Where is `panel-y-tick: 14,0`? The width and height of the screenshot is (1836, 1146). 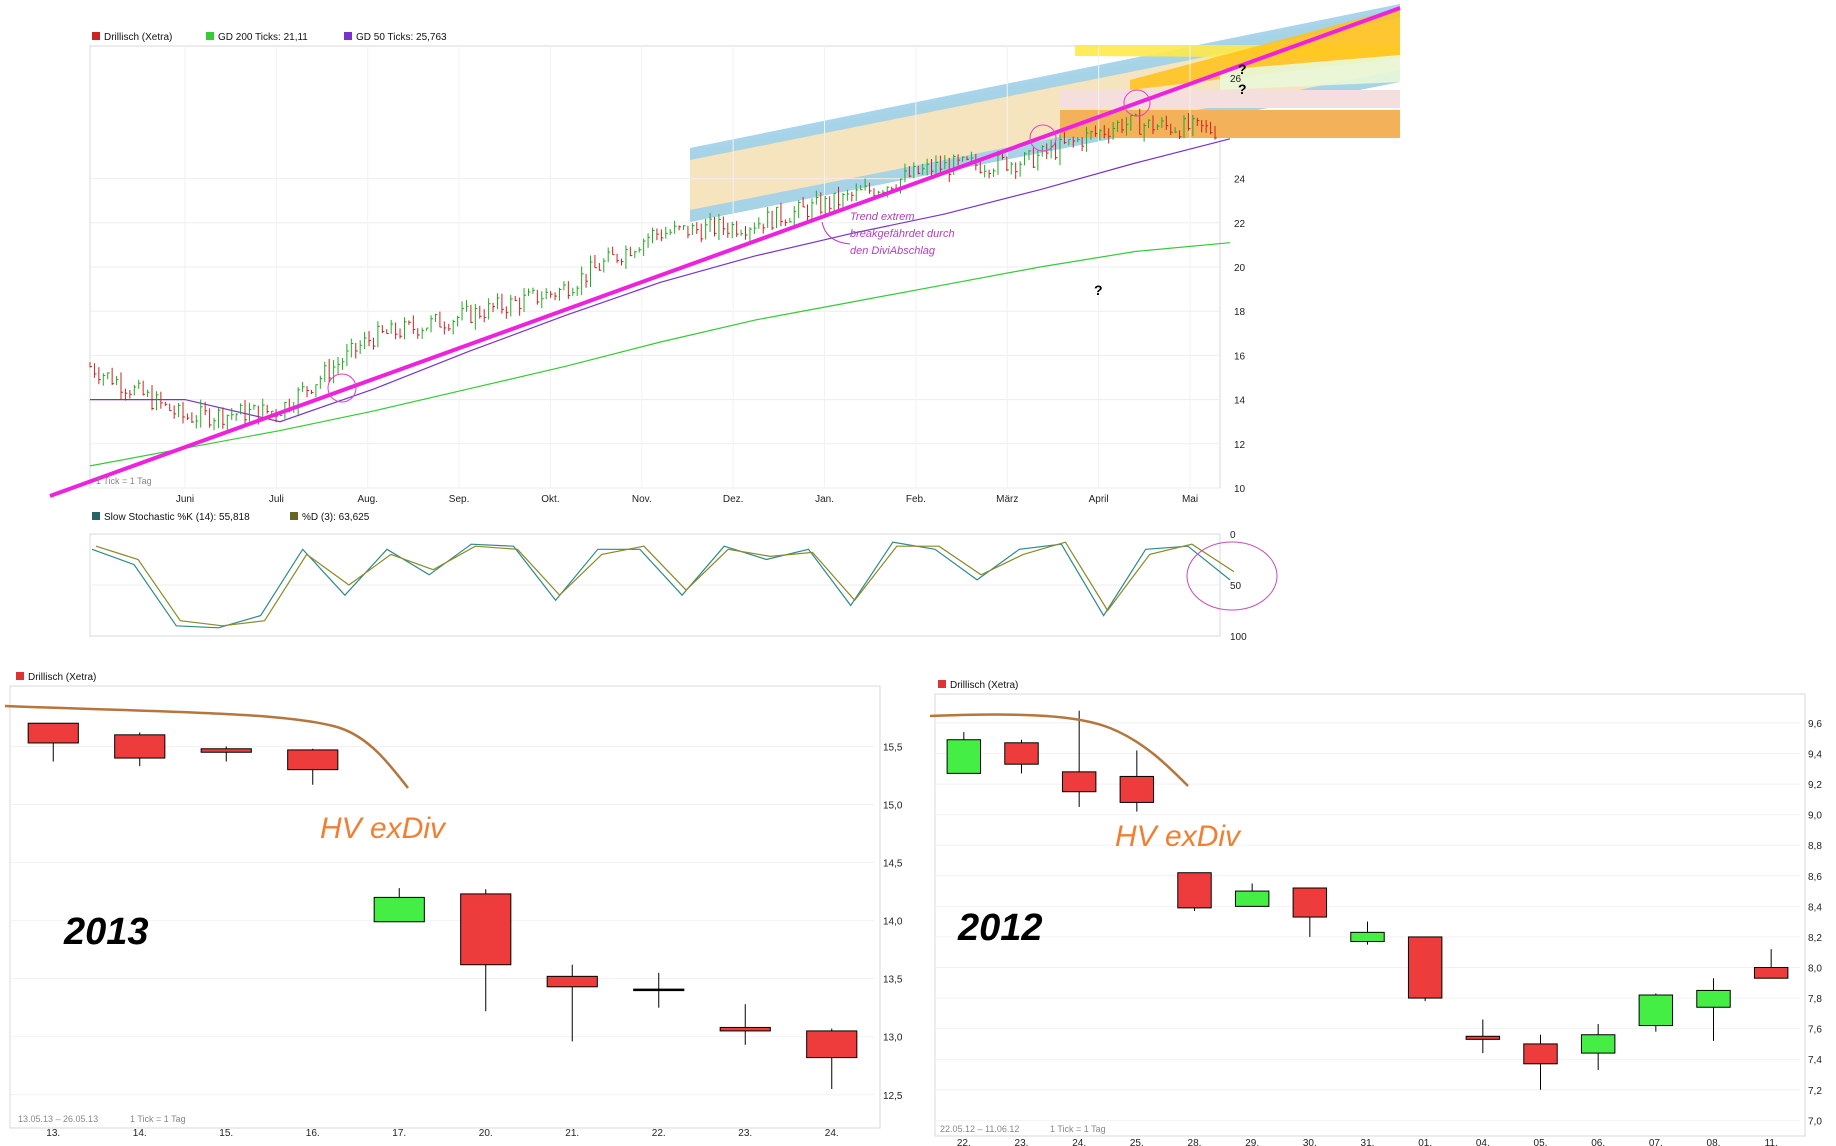 panel-y-tick: 14,0 is located at coordinates (893, 922).